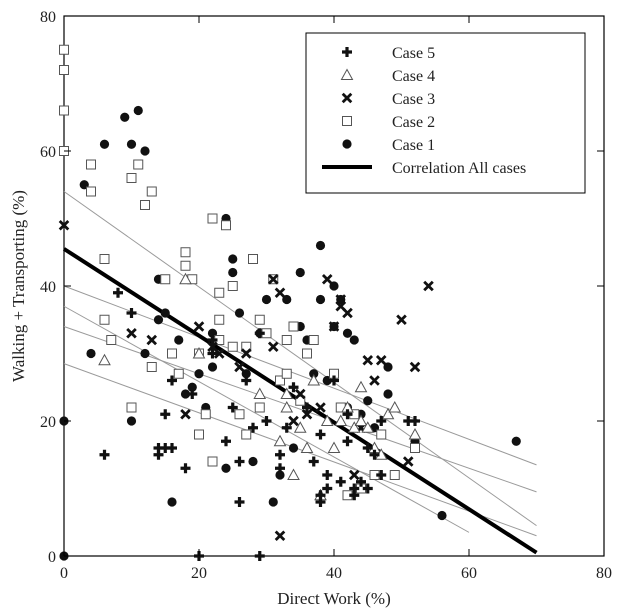  What do you see at coordinates (469, 573) in the screenshot?
I see `x-tick-label: 60` at bounding box center [469, 573].